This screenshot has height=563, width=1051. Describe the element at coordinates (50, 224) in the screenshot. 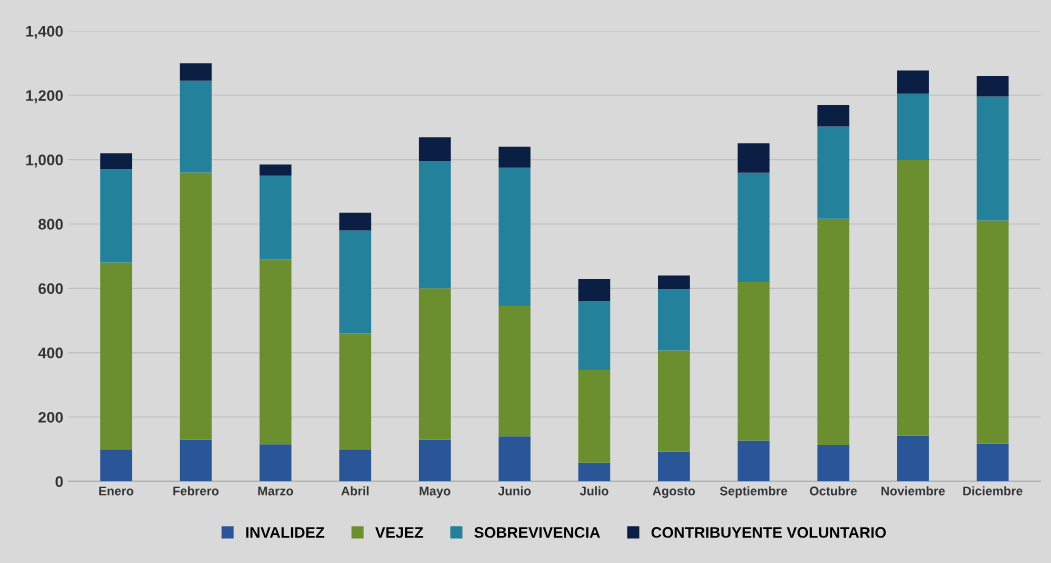

I see `y-tick-label: 800` at that location.